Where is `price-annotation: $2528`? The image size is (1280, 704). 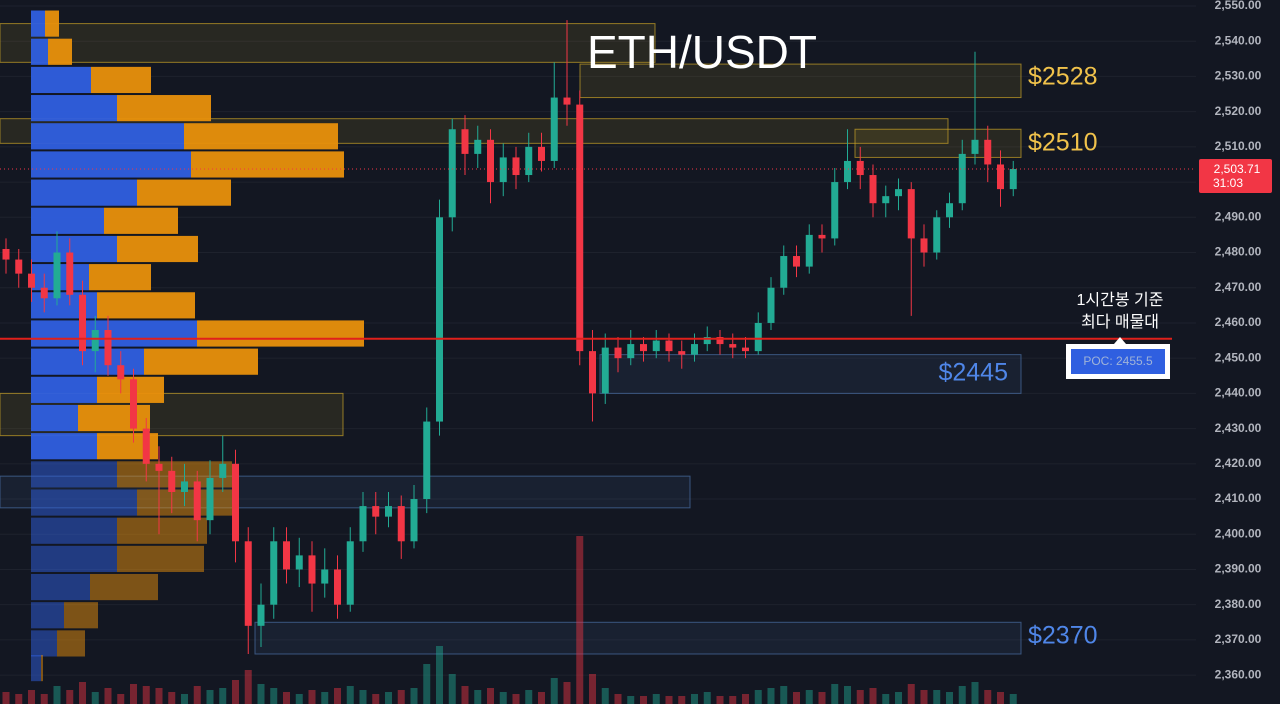 price-annotation: $2528 is located at coordinates (1063, 77).